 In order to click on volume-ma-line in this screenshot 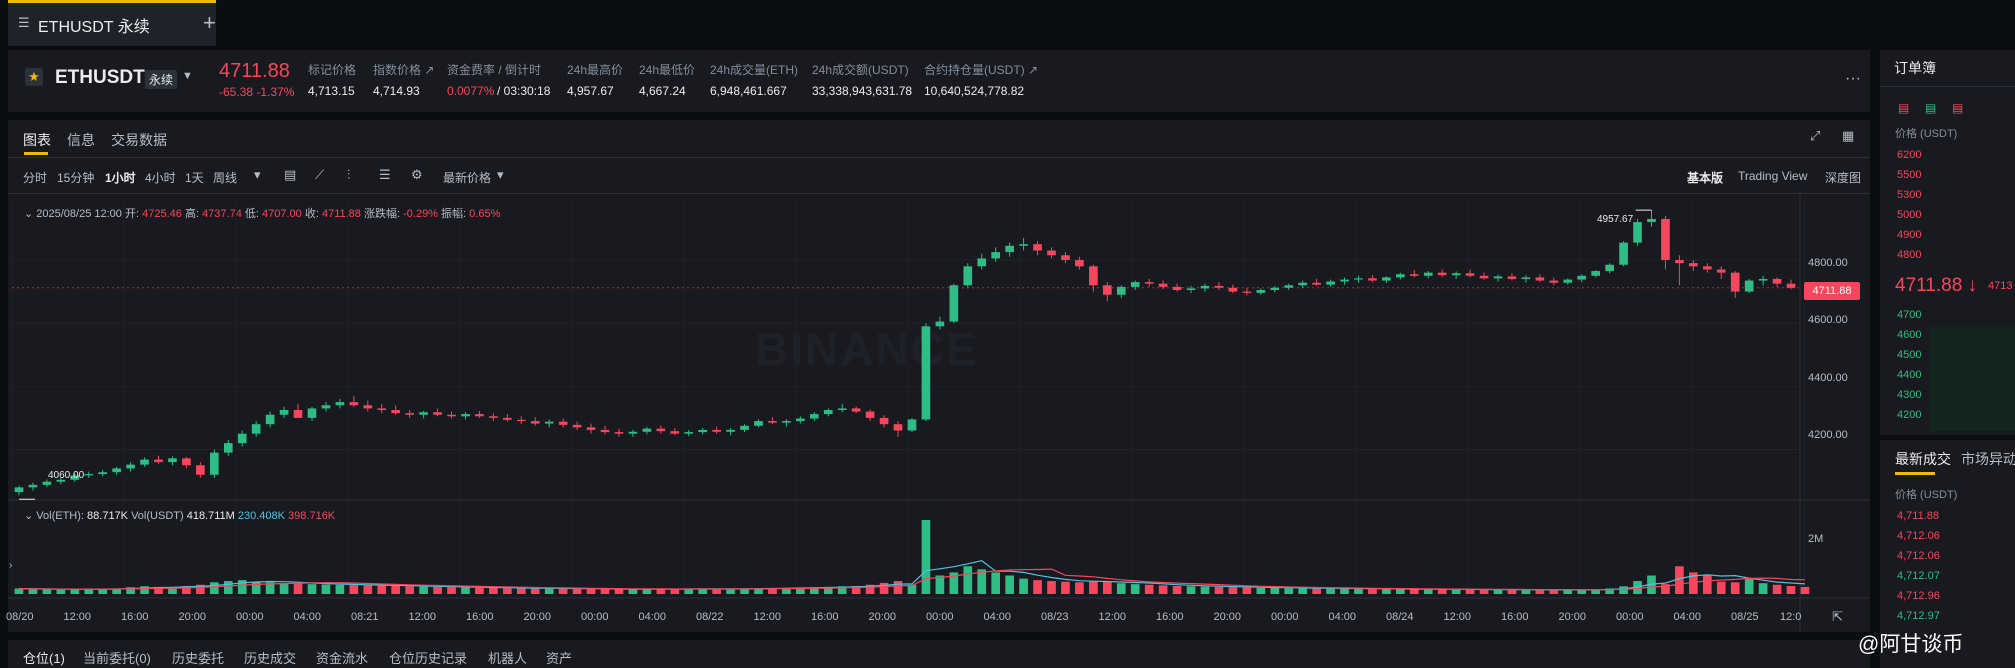, I will do `click(912, 579)`.